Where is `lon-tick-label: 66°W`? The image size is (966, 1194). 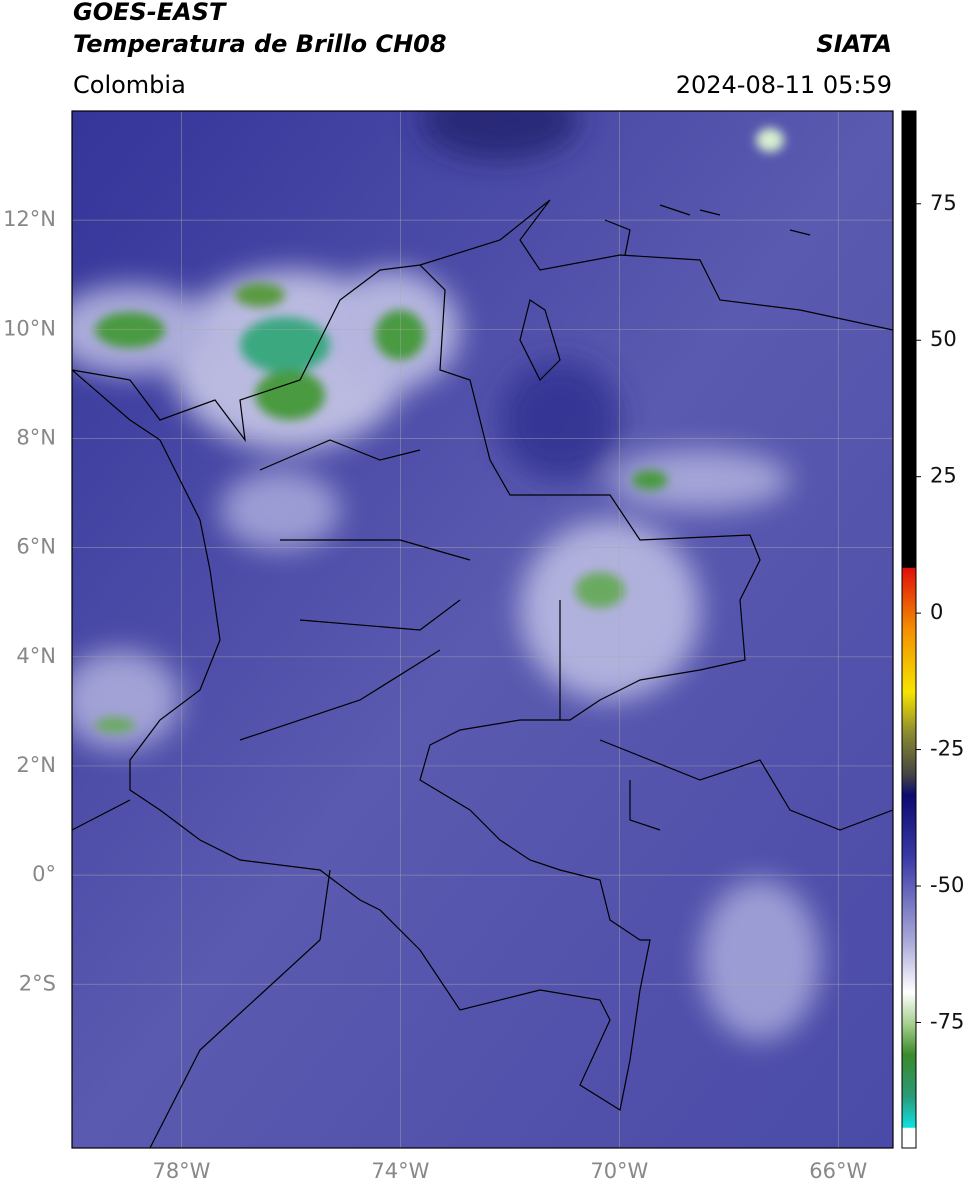
lon-tick-label: 66°W is located at coordinates (838, 1171).